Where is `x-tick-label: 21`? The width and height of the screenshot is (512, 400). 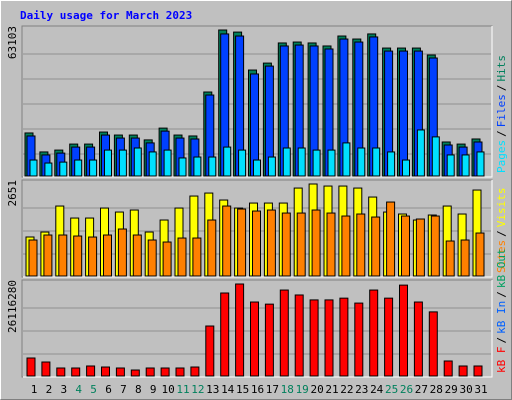
x-tick-label: 21 is located at coordinates (331, 389).